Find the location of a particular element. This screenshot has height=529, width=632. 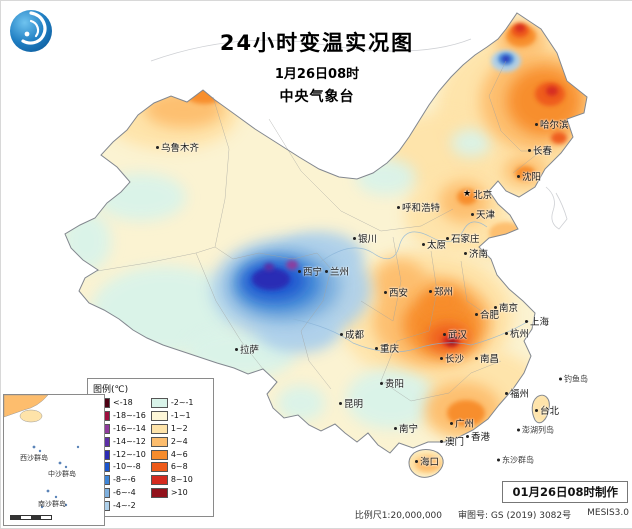

legend-title: 图例(℃) is located at coordinates (111, 390).